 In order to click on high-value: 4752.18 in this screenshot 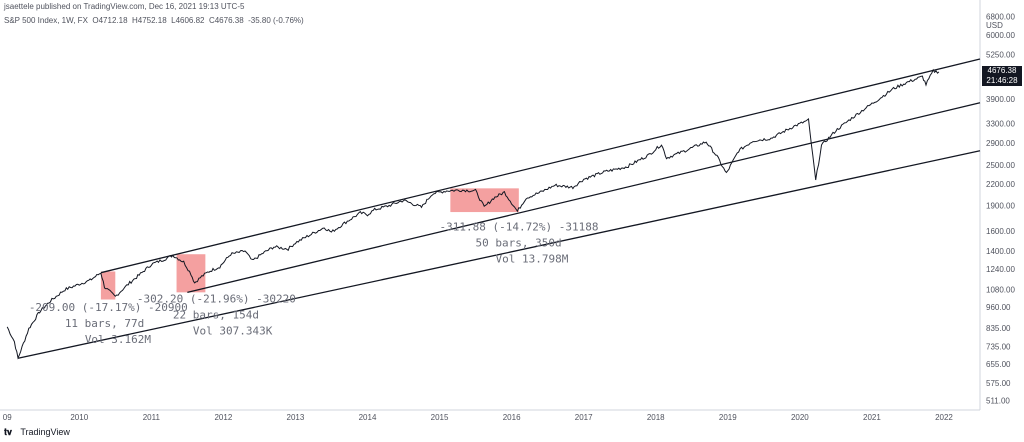, I will do `click(152, 20)`.